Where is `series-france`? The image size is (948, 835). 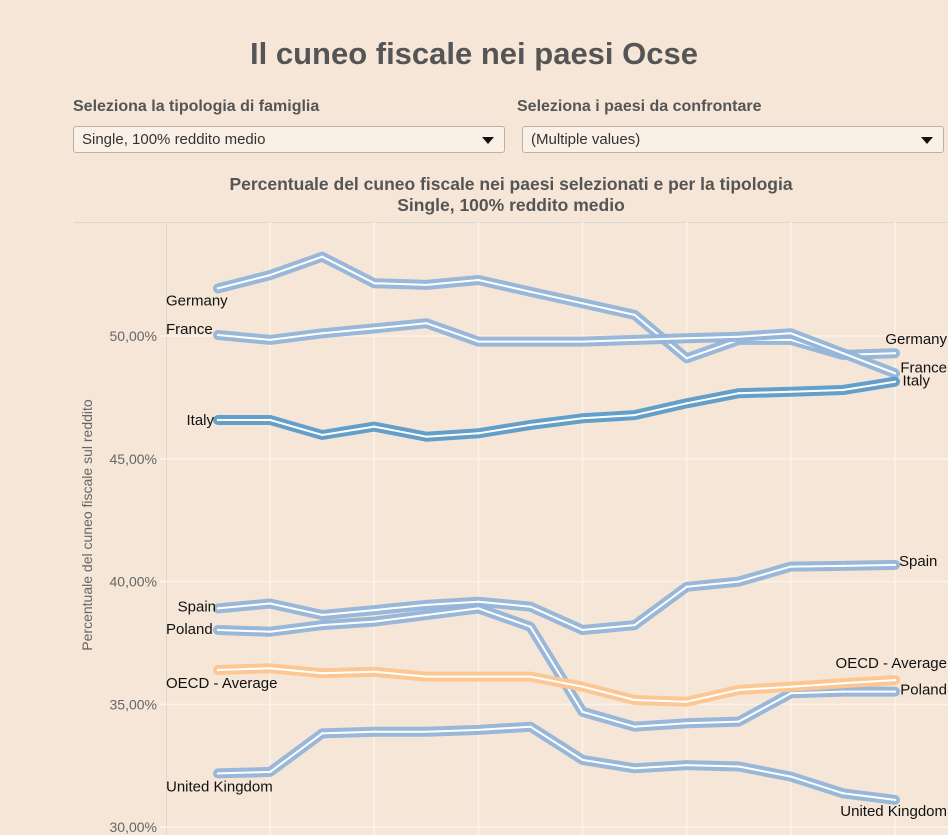
series-france is located at coordinates (556, 348).